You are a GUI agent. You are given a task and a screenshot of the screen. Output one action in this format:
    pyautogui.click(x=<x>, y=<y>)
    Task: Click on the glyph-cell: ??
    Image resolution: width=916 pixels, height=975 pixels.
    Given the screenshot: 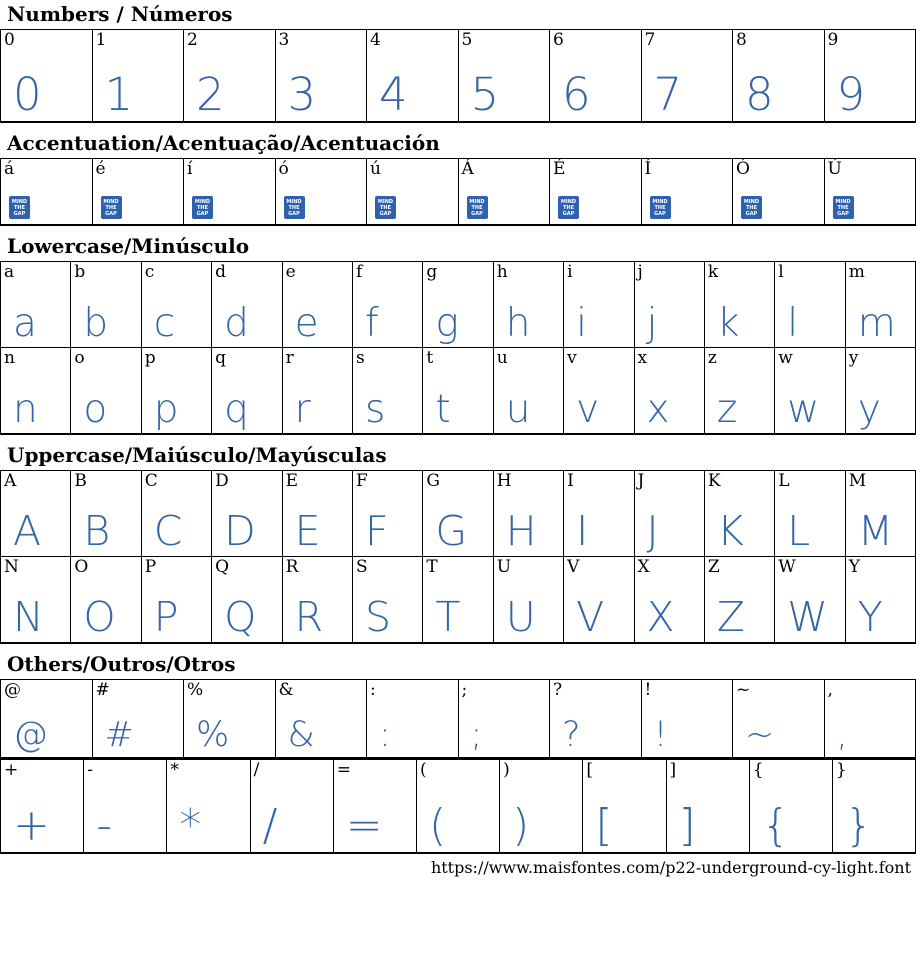 What is the action you would take?
    pyautogui.click(x=595, y=718)
    